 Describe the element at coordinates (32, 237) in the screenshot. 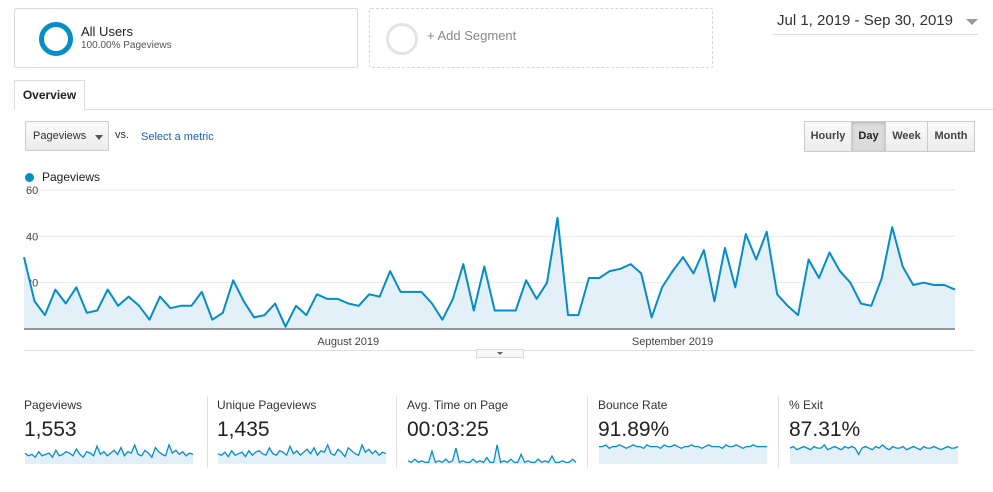

I see `y-tick-label: 40` at that location.